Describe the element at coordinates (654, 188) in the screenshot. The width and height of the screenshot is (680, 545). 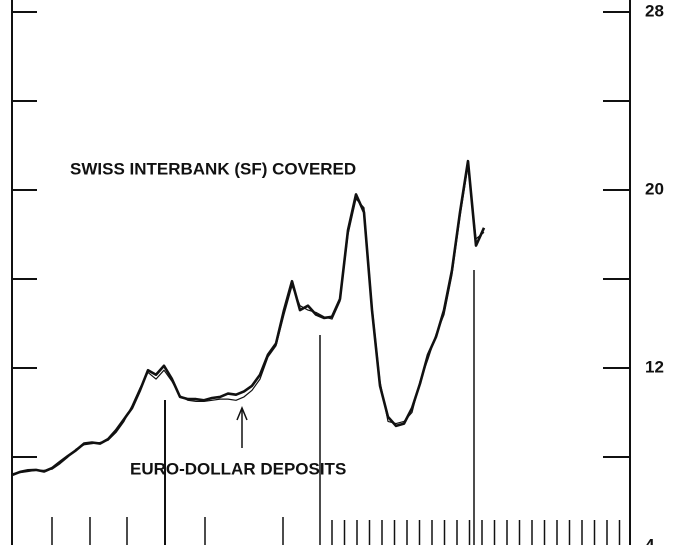
I see `y-tick-label: 20` at that location.